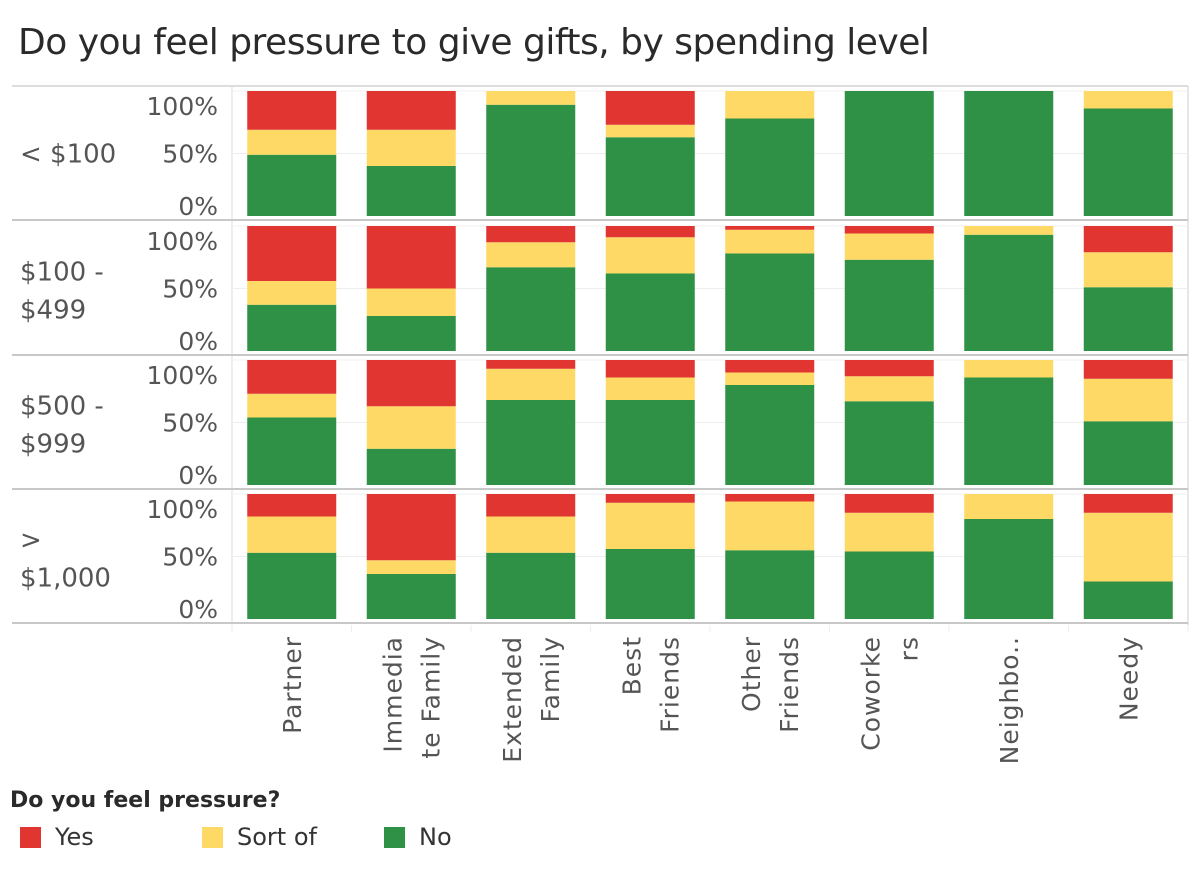 The height and width of the screenshot is (883, 1200). I want to click on legend-swatch-no, so click(394, 837).